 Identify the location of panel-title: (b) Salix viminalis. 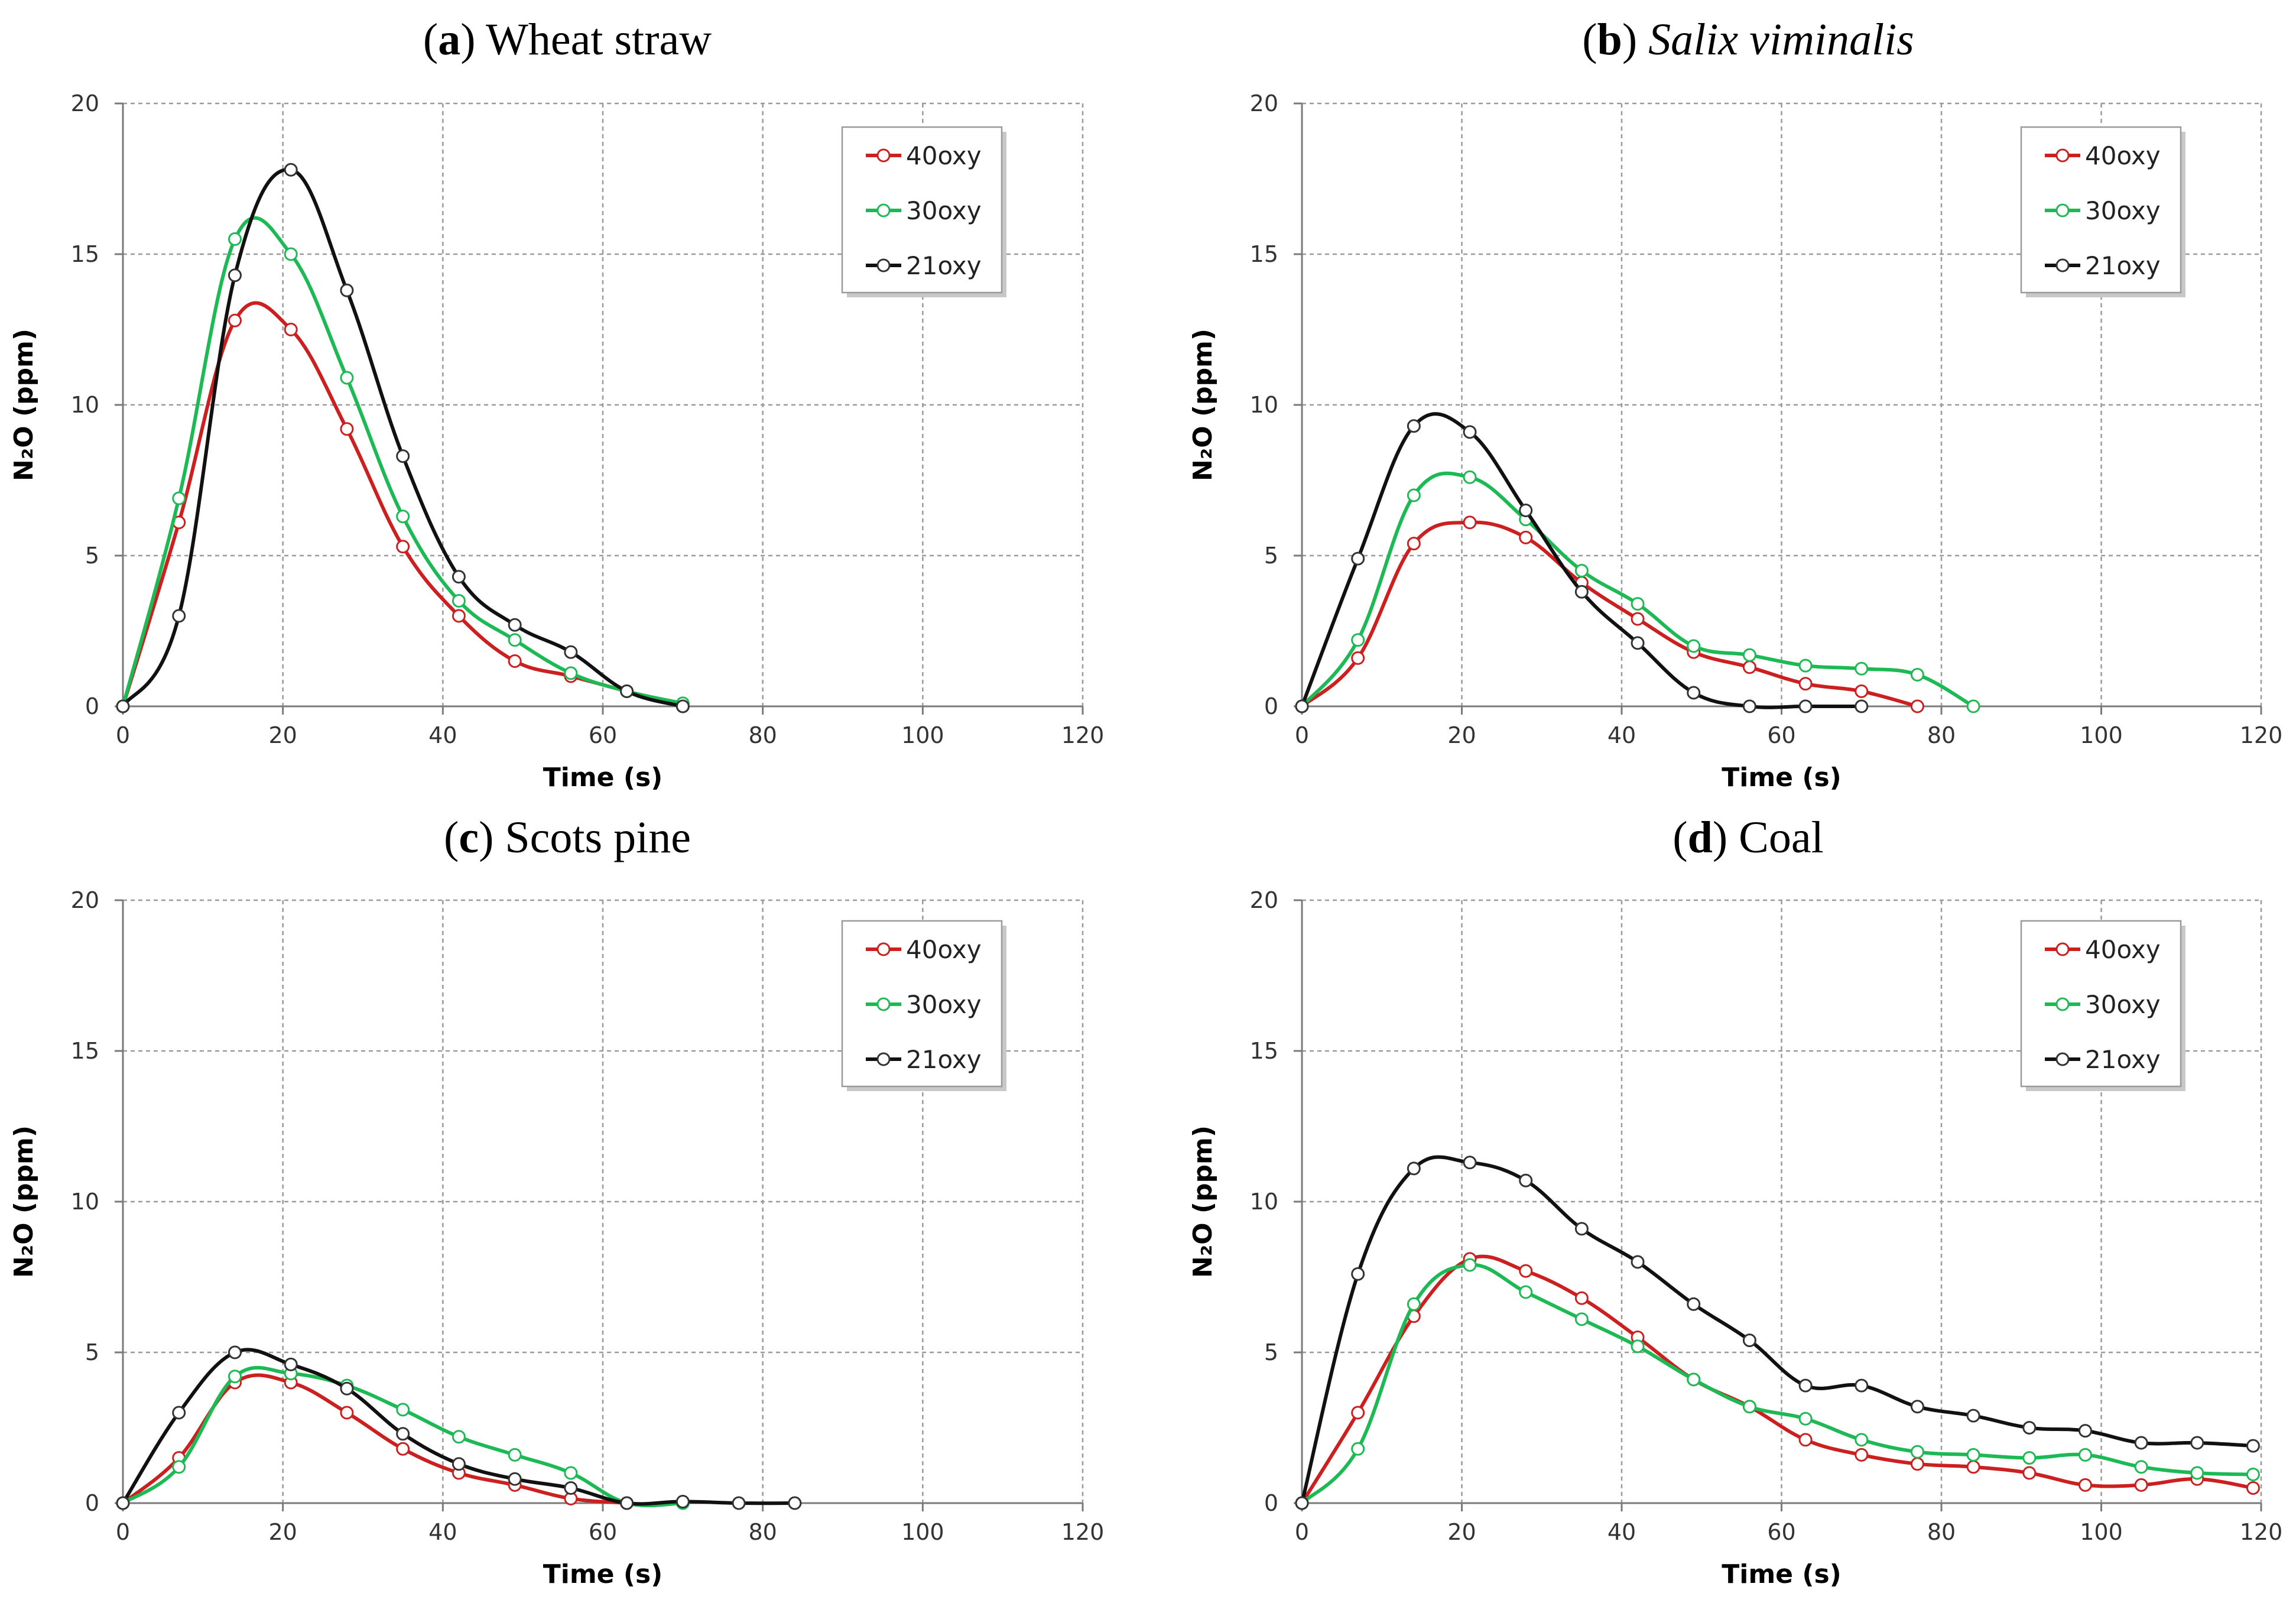
(1748, 39).